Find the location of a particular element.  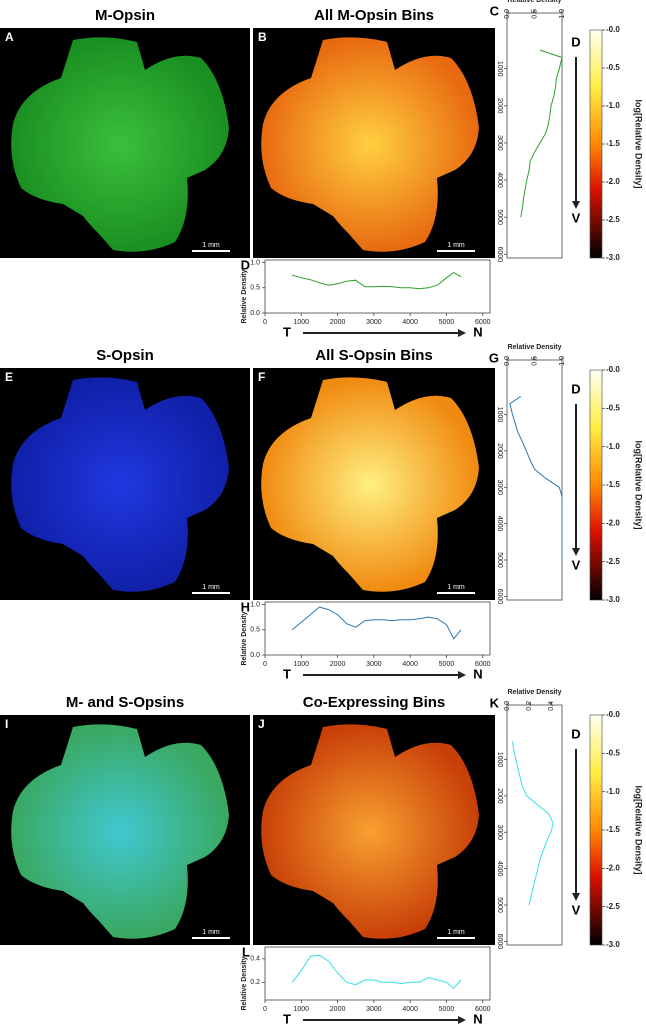

panel-letter: H is located at coordinates (245, 606).